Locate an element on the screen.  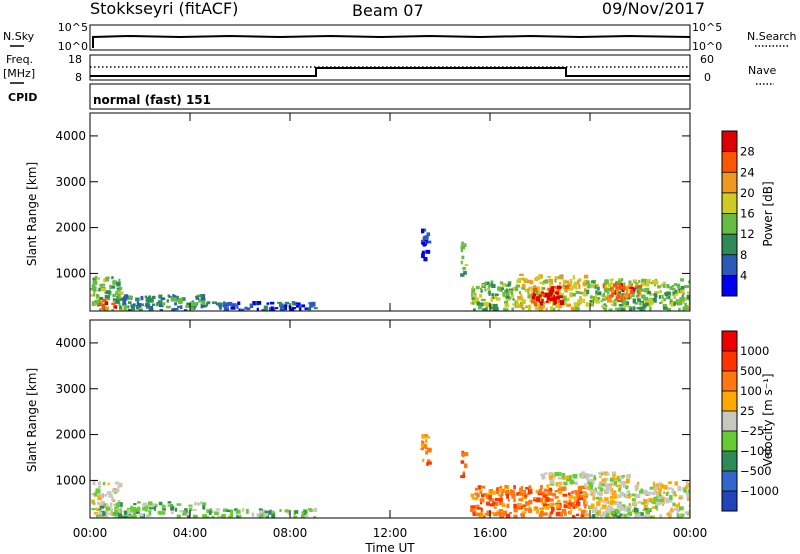
velocity-ytick-label-3: 4000 is located at coordinates (70, 343).